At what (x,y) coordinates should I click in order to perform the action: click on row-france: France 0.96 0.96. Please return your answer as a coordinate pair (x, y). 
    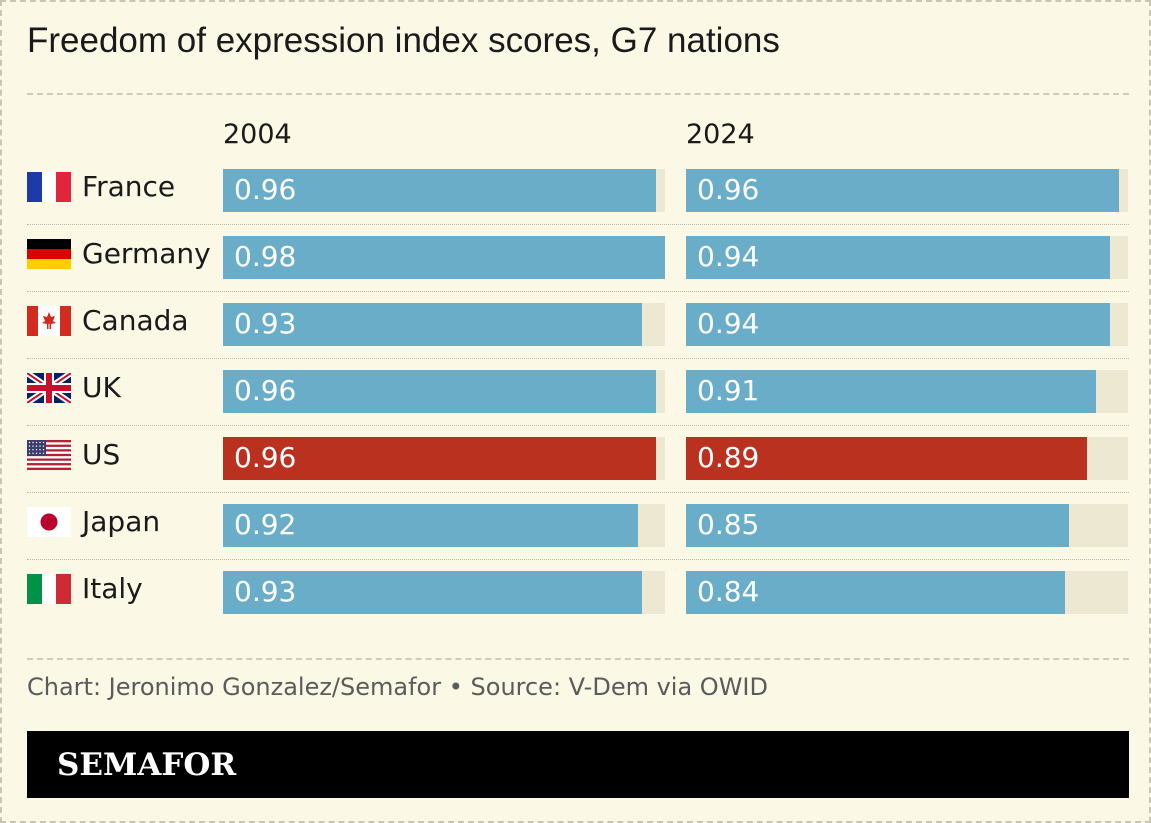
    Looking at the image, I should click on (578, 197).